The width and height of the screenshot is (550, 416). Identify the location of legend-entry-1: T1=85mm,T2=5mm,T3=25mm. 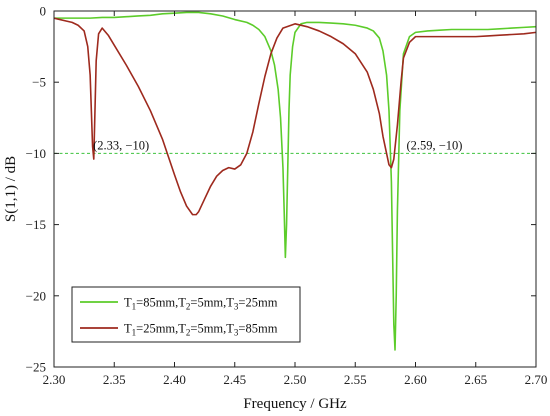
(201, 304).